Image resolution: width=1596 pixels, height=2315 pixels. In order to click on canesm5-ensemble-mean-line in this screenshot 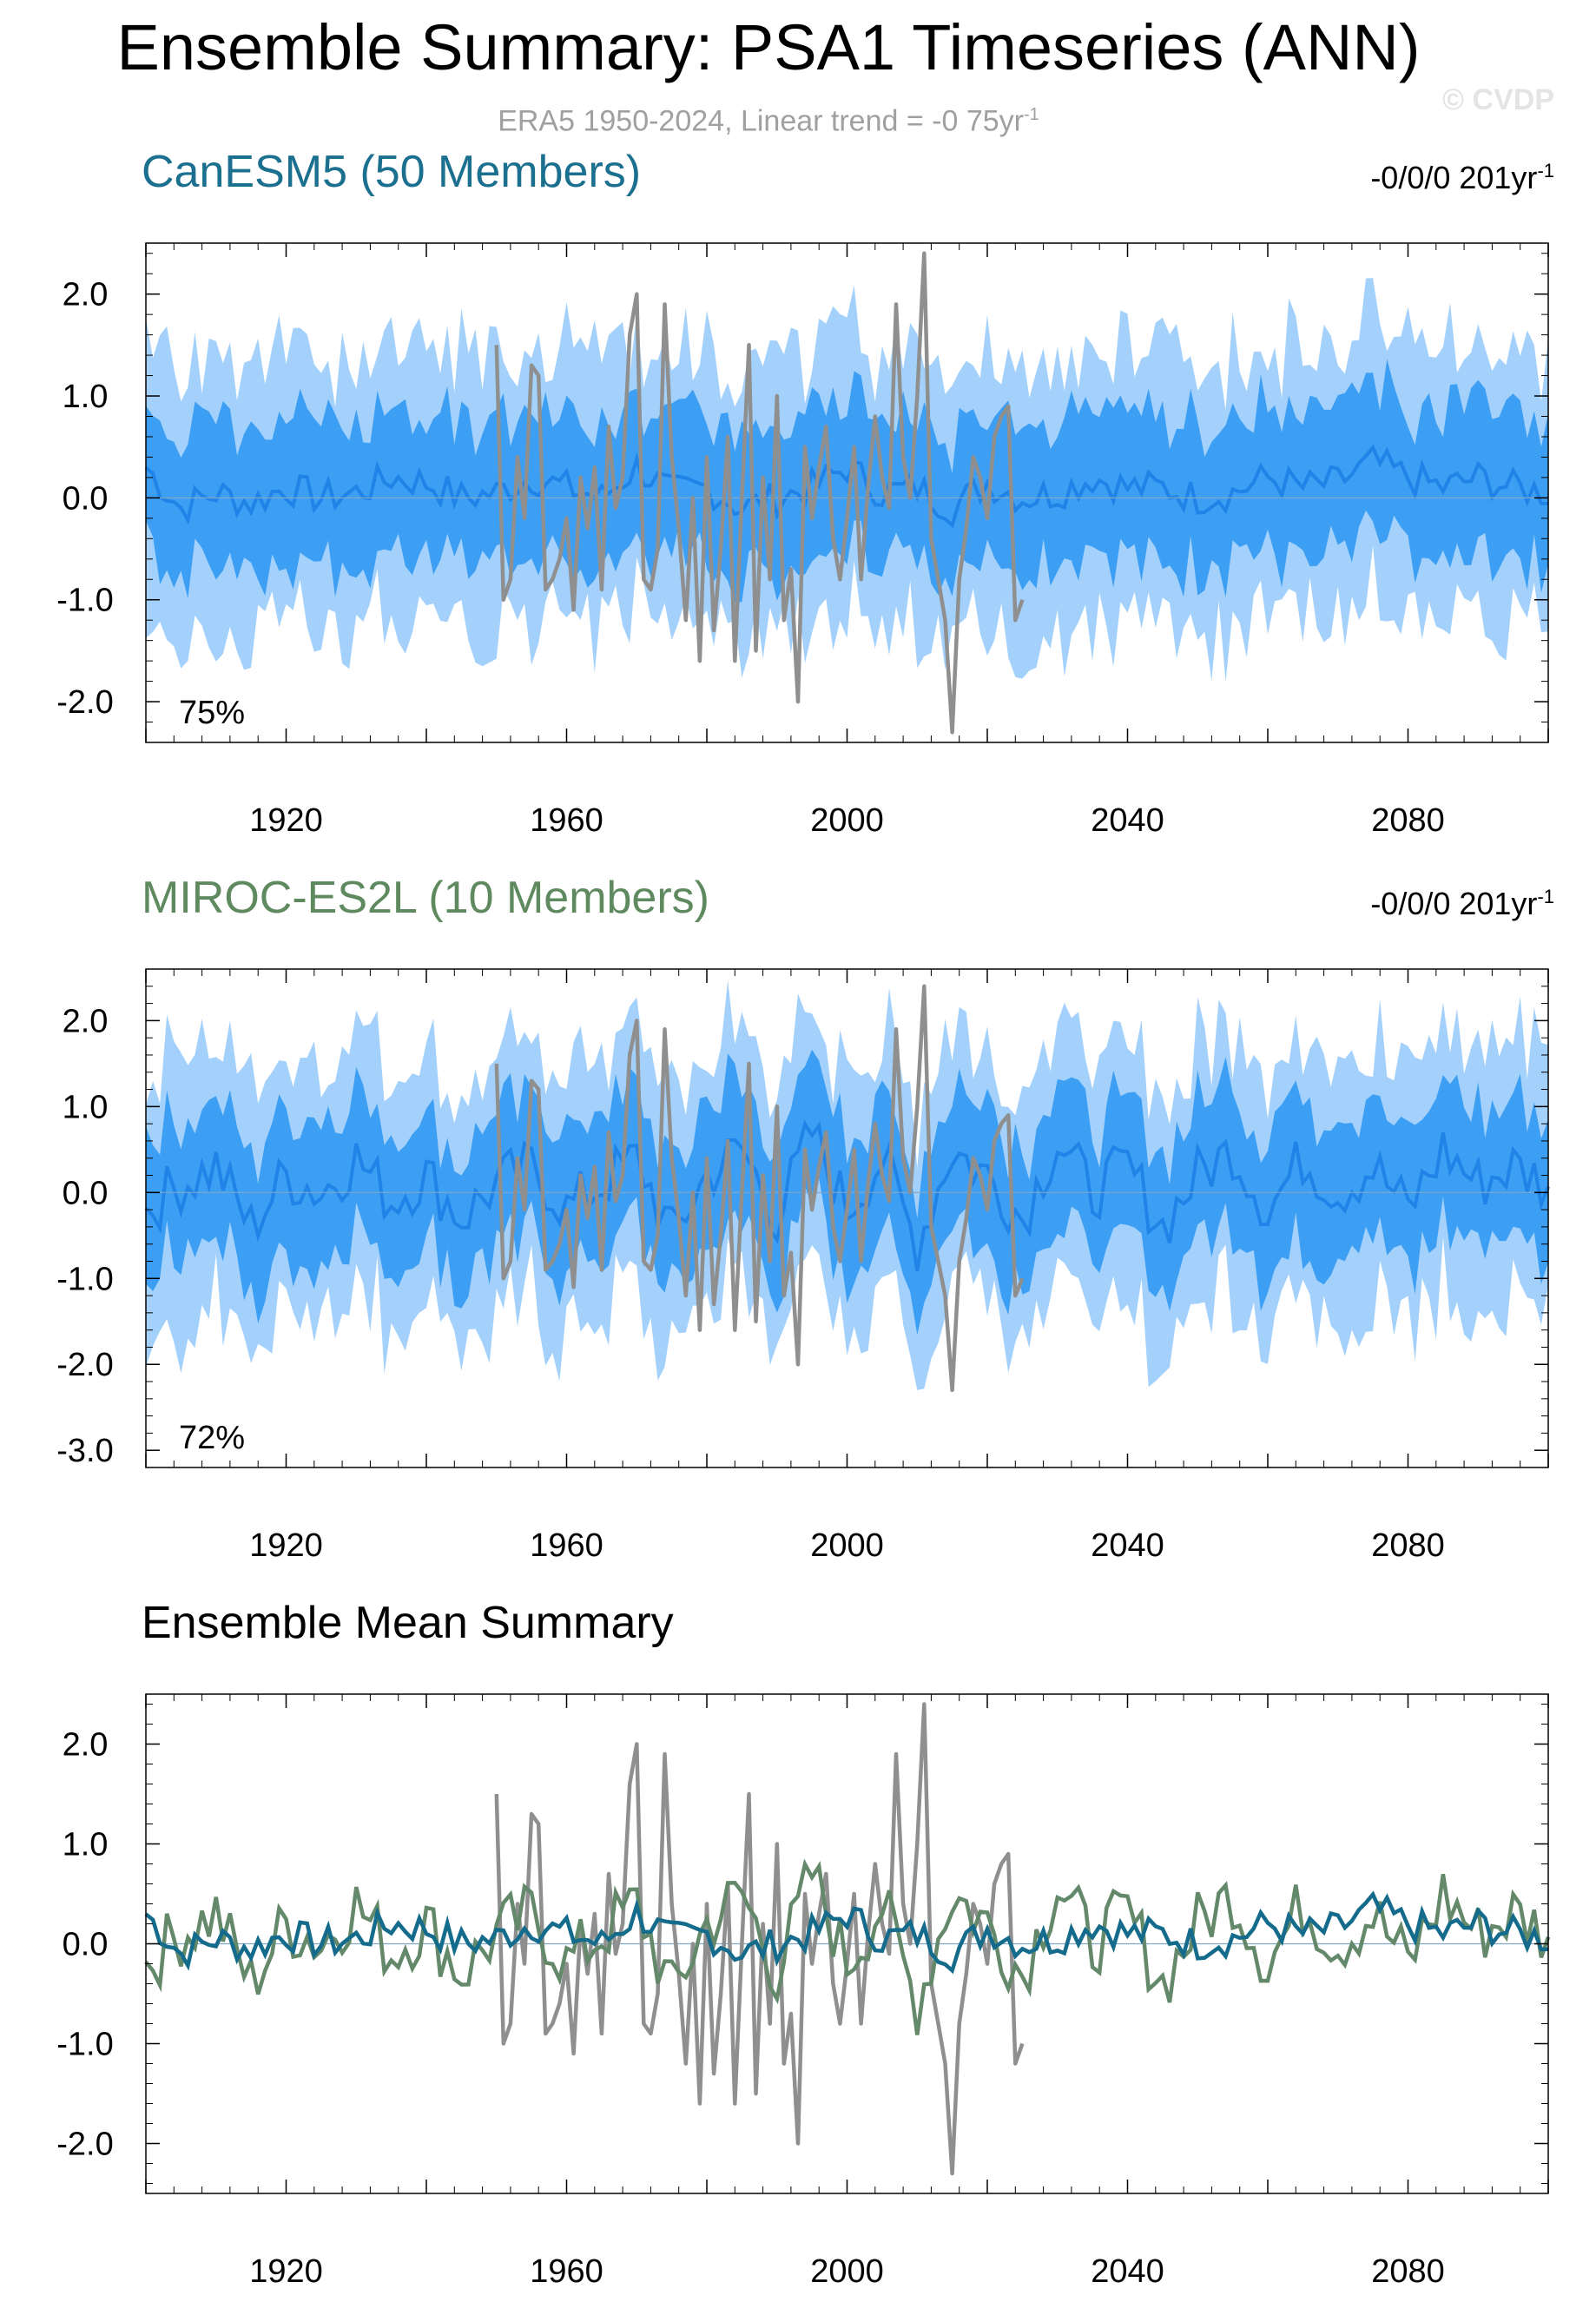, I will do `click(846, 1932)`.